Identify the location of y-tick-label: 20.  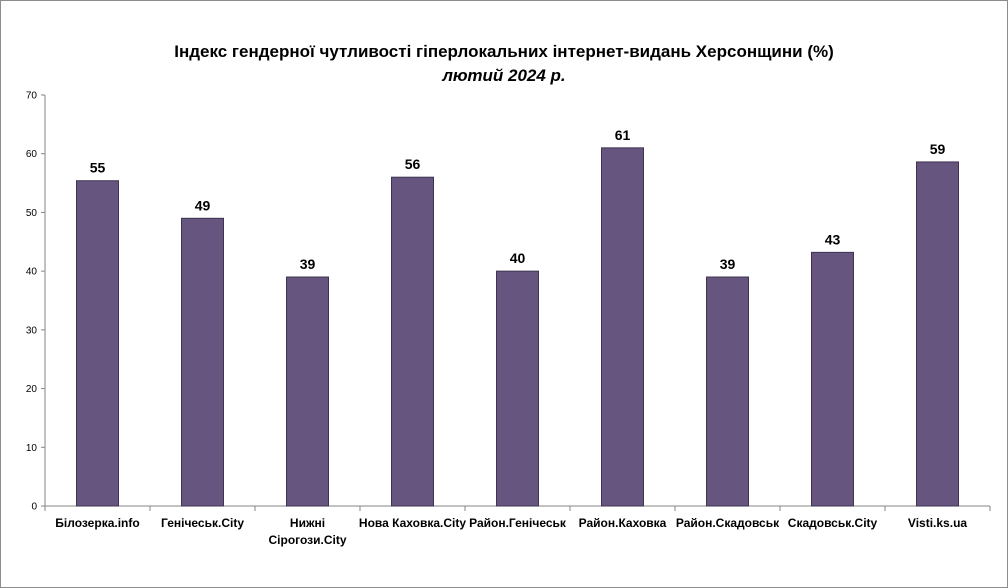
(32, 389).